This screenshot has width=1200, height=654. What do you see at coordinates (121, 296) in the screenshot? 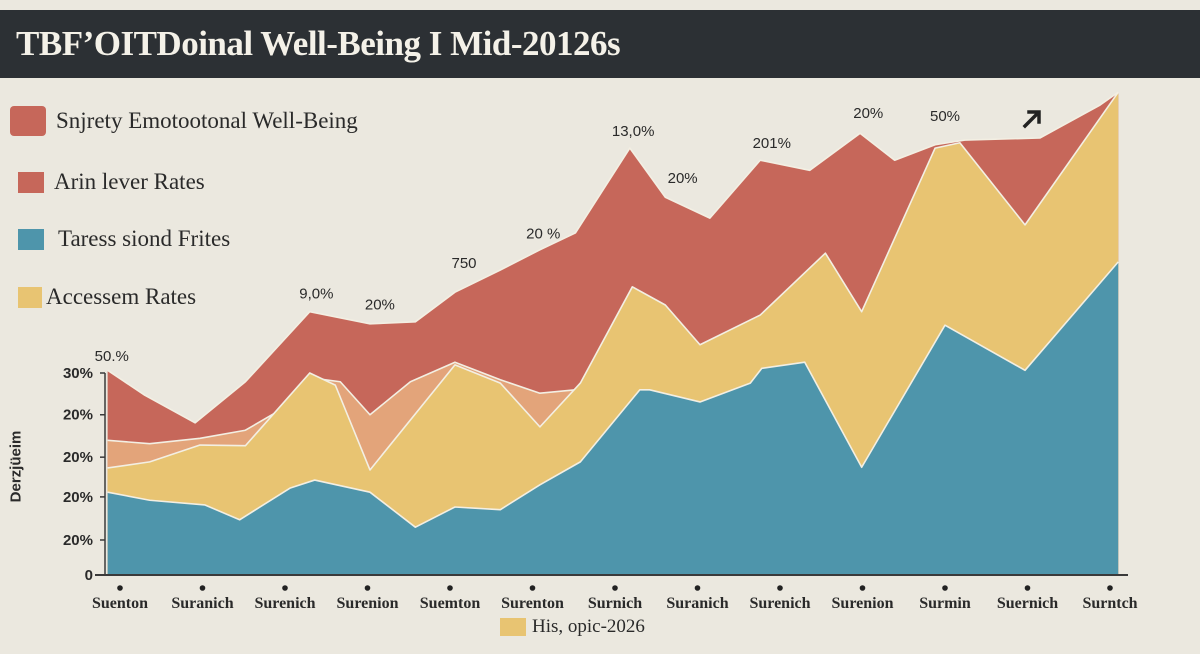
I see `legend-label: Accessem Rates` at bounding box center [121, 296].